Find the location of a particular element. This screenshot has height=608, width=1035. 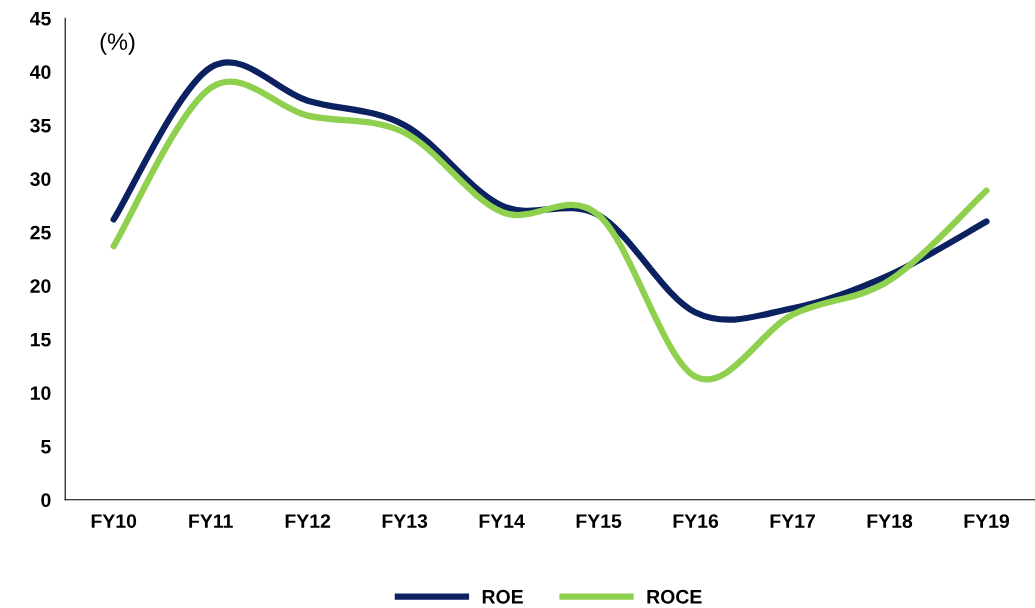

x-tick-label: FY19 is located at coordinates (987, 521).